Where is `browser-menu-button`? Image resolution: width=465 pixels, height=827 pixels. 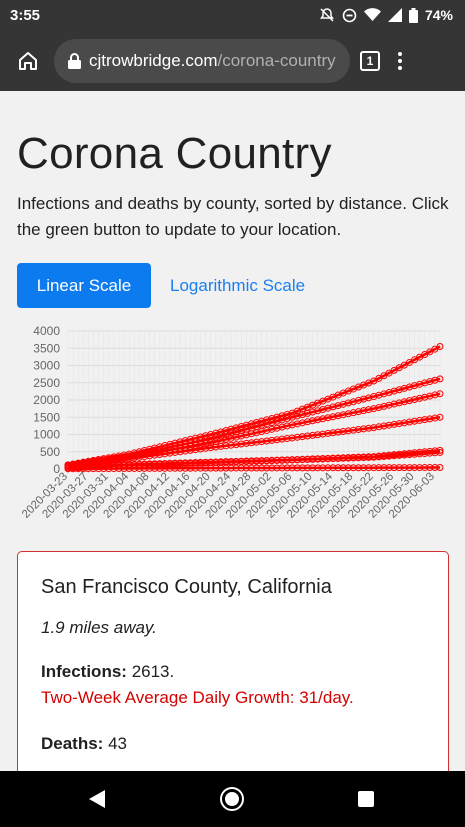
browser-menu-button is located at coordinates (400, 60).